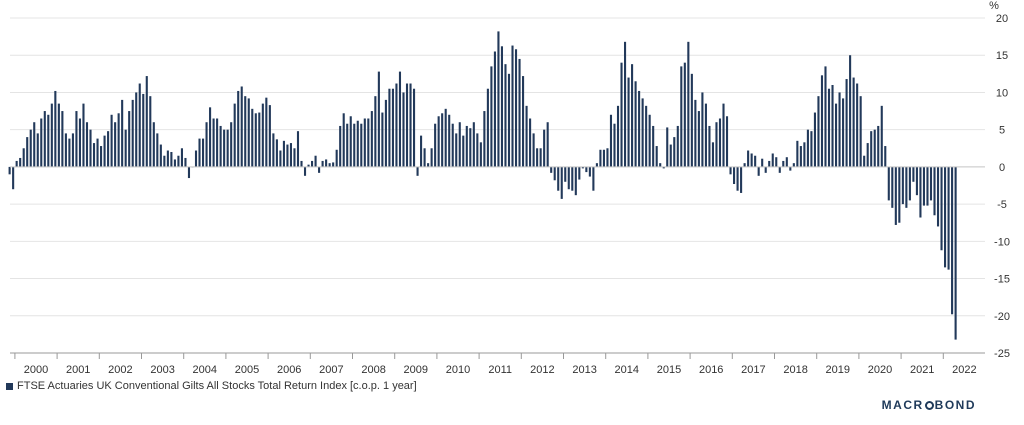 This screenshot has width=1024, height=425. I want to click on x-tick-label: 2004, so click(205, 370).